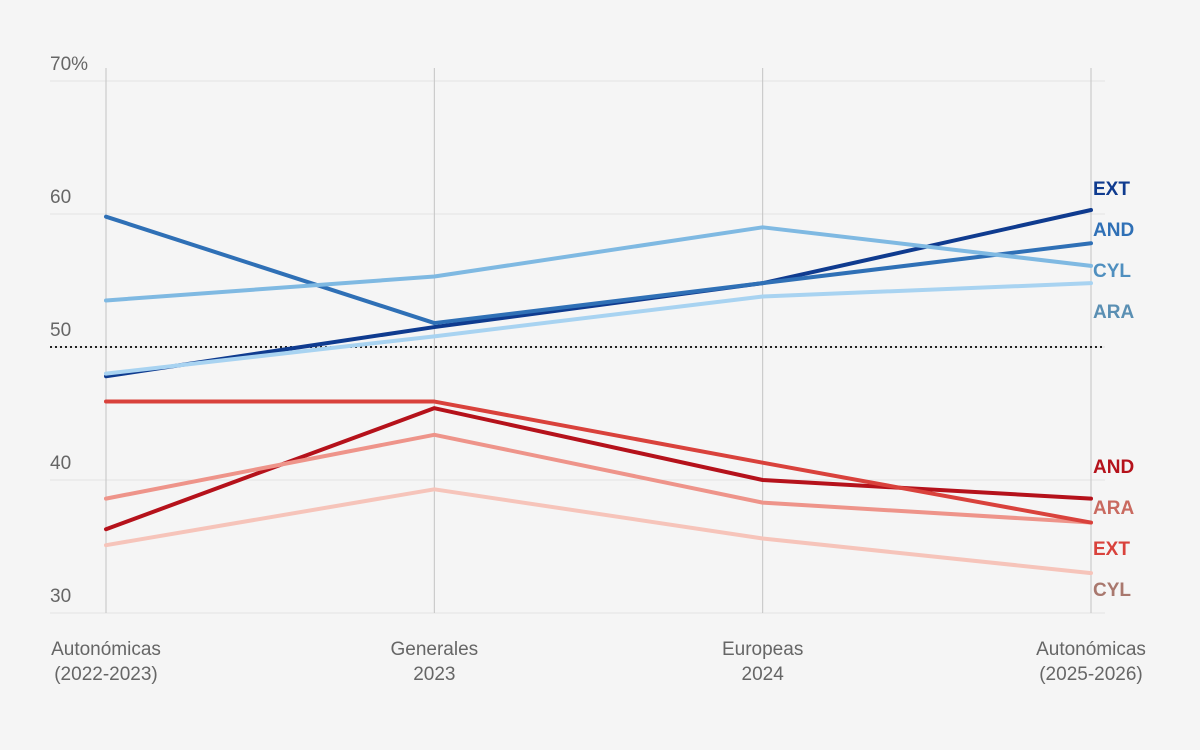 This screenshot has width=1200, height=750. Describe the element at coordinates (60, 197) in the screenshot. I see `y-tick-label: 60` at that location.